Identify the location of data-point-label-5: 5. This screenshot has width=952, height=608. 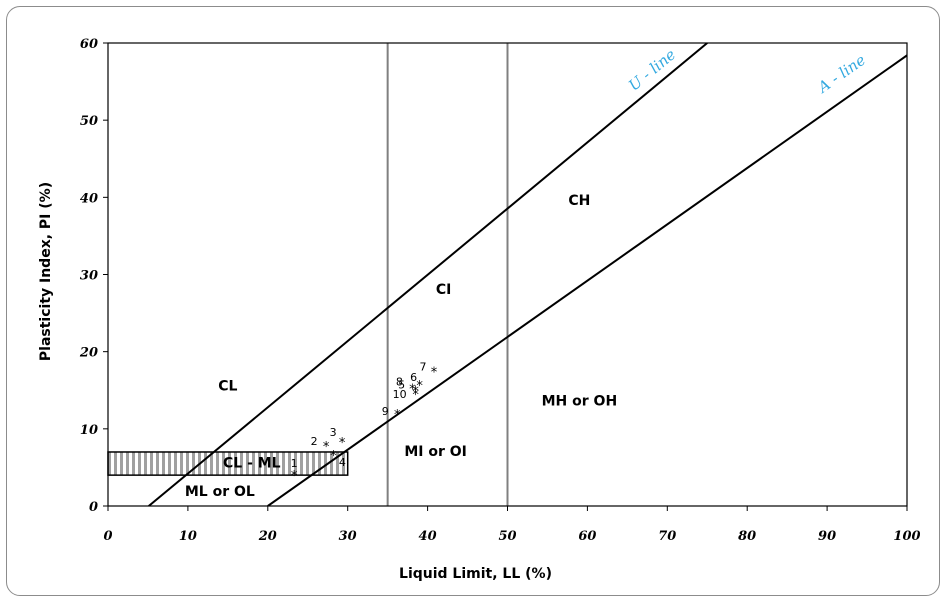
(401, 384).